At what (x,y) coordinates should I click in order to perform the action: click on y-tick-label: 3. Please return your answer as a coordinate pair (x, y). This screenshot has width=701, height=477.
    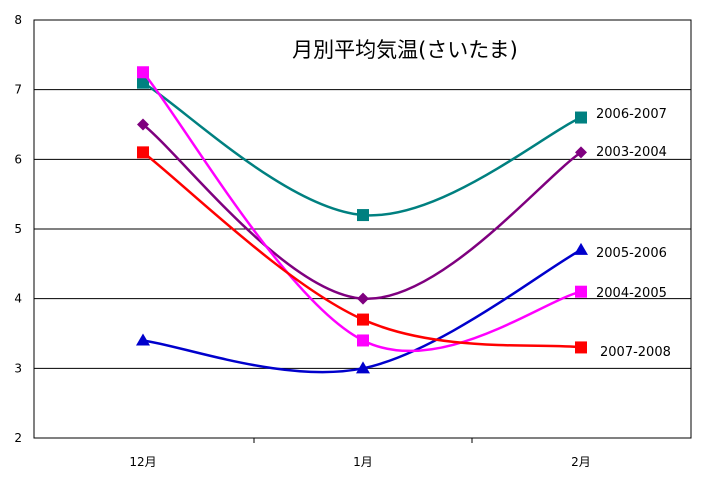
    Looking at the image, I should click on (18, 368).